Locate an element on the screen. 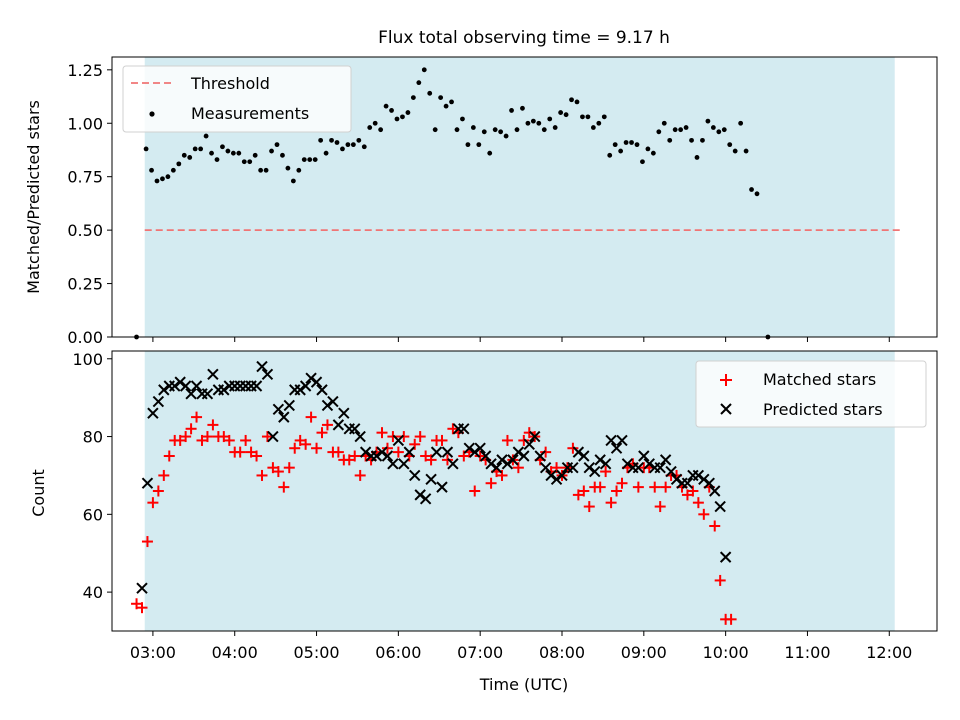  count-y-tick-label: 80 is located at coordinates (93, 437).